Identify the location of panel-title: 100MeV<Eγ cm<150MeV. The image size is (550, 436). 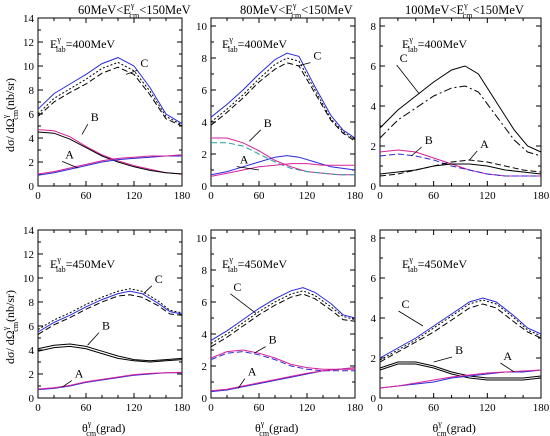
(464, 10).